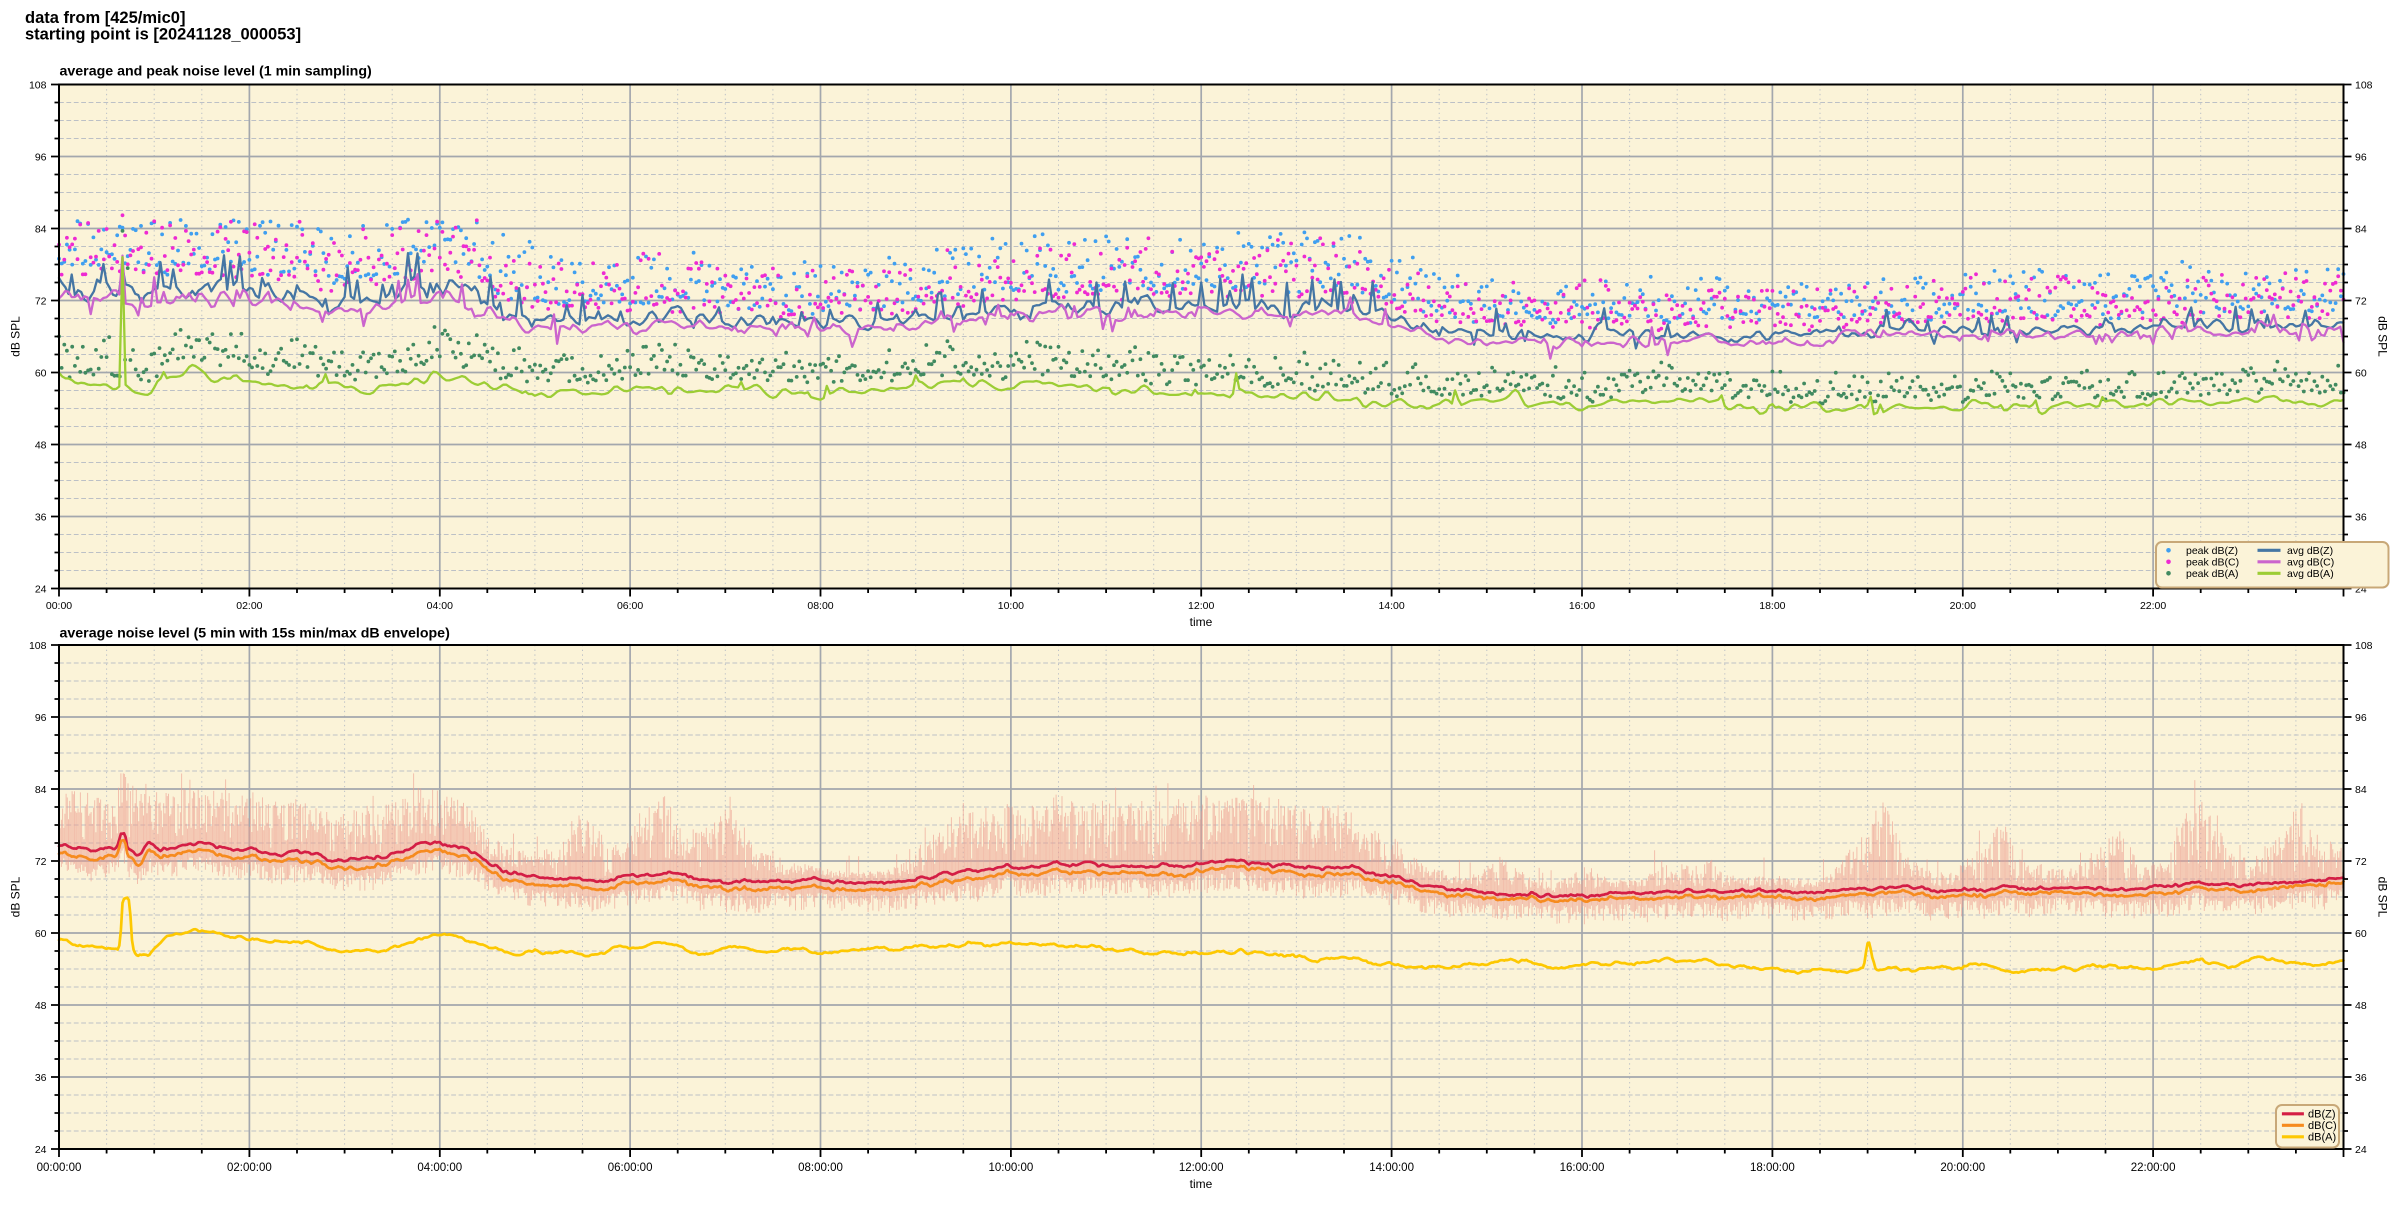 Image resolution: width=2400 pixels, height=1205 pixels. Describe the element at coordinates (1582, 606) in the screenshot. I see `svg-text: 16:00` at that location.